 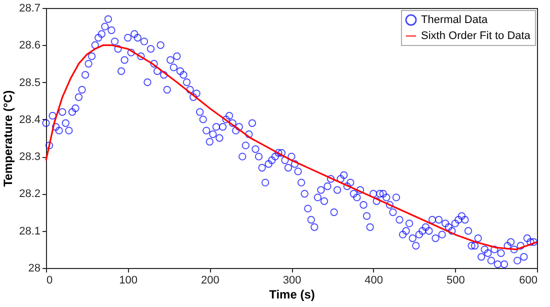 What do you see at coordinates (34, 268) in the screenshot?
I see `y-tick-label: 28` at bounding box center [34, 268].